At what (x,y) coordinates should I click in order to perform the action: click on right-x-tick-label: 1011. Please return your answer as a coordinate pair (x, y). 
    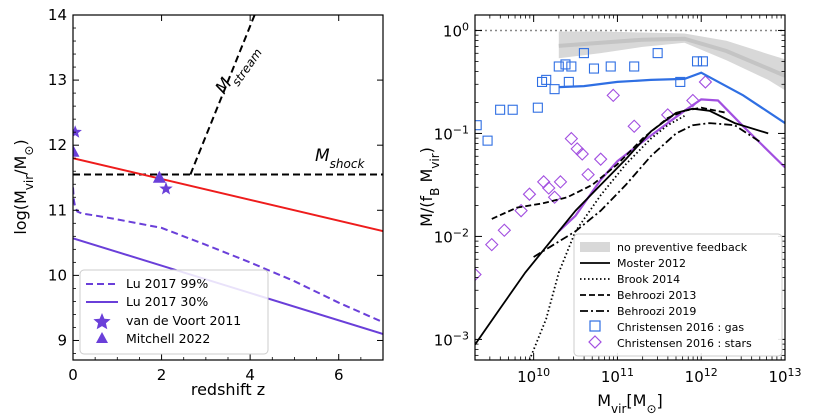
    Looking at the image, I should click on (617, 376).